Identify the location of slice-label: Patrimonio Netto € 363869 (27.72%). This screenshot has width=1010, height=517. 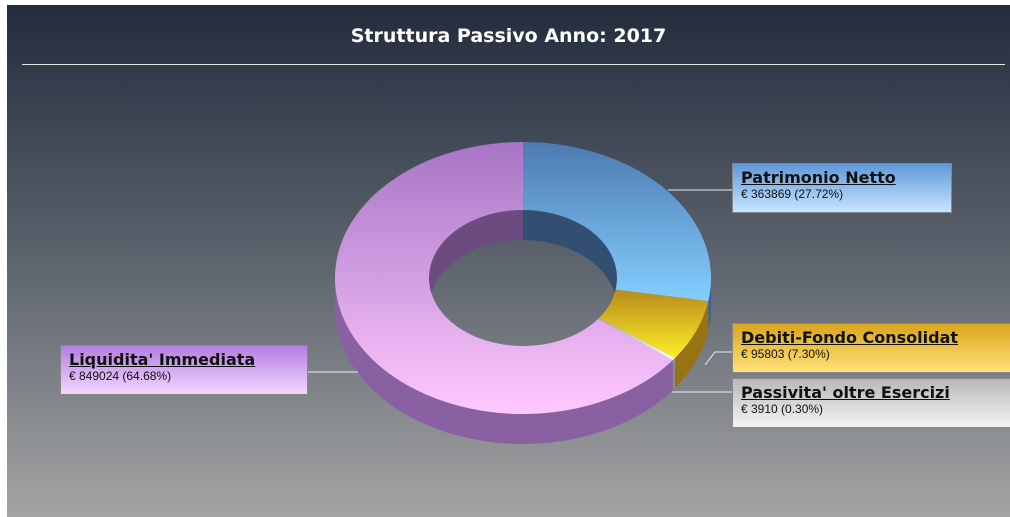
(842, 188).